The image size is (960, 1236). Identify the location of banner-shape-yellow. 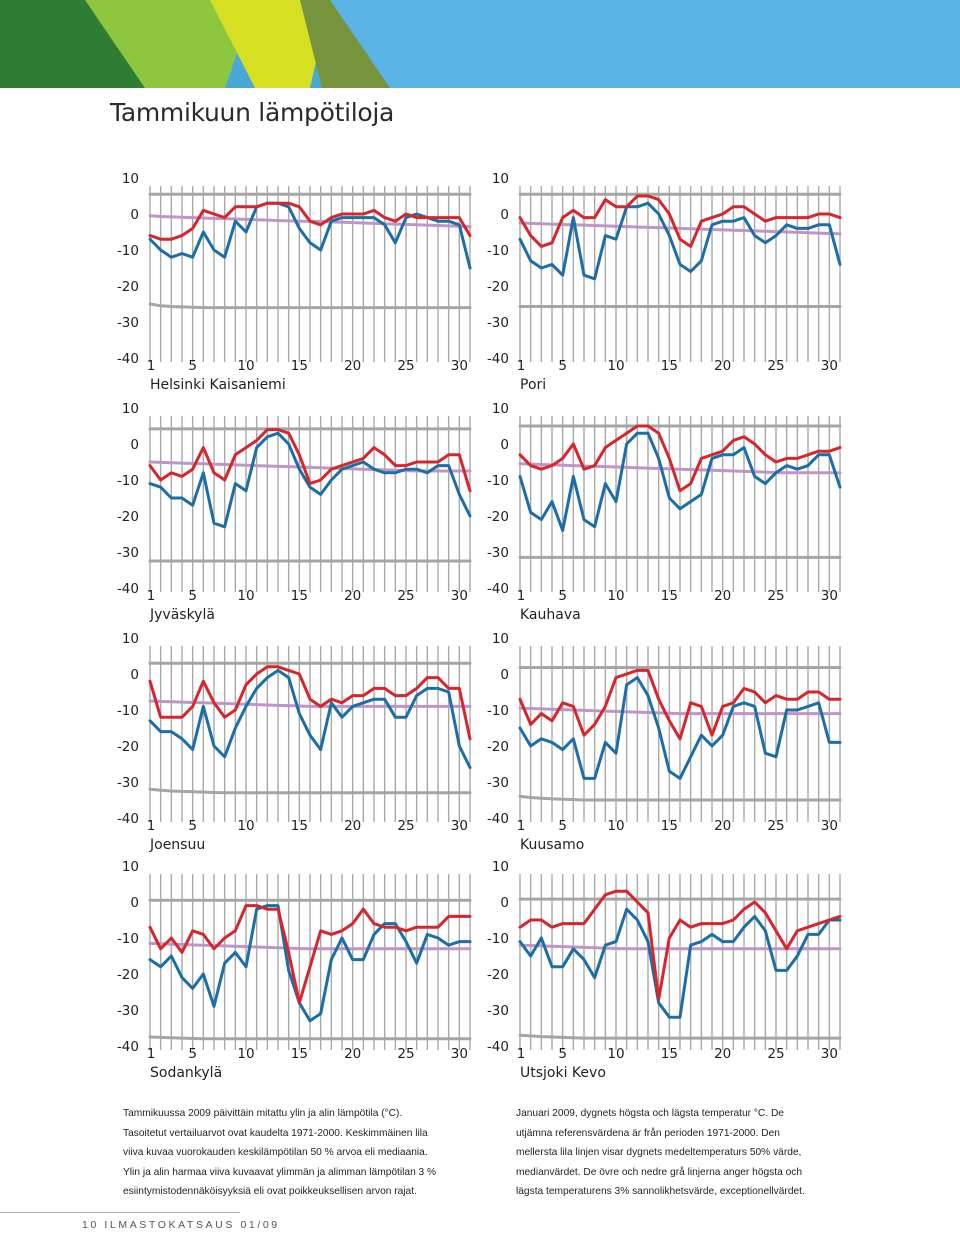
(270, 44).